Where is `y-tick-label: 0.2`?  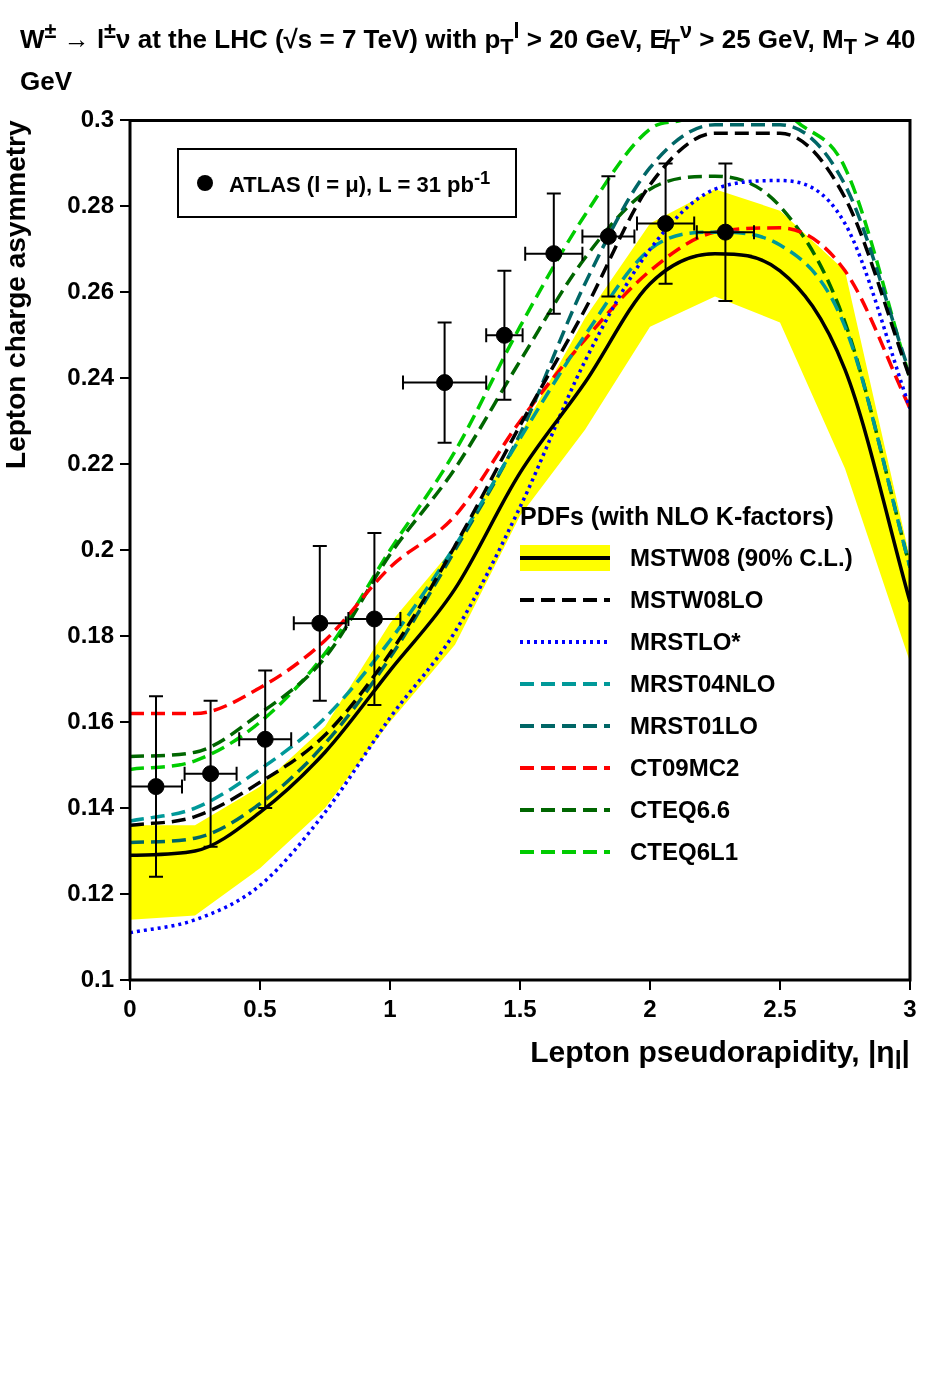 y-tick-label: 0.2 is located at coordinates (97, 548).